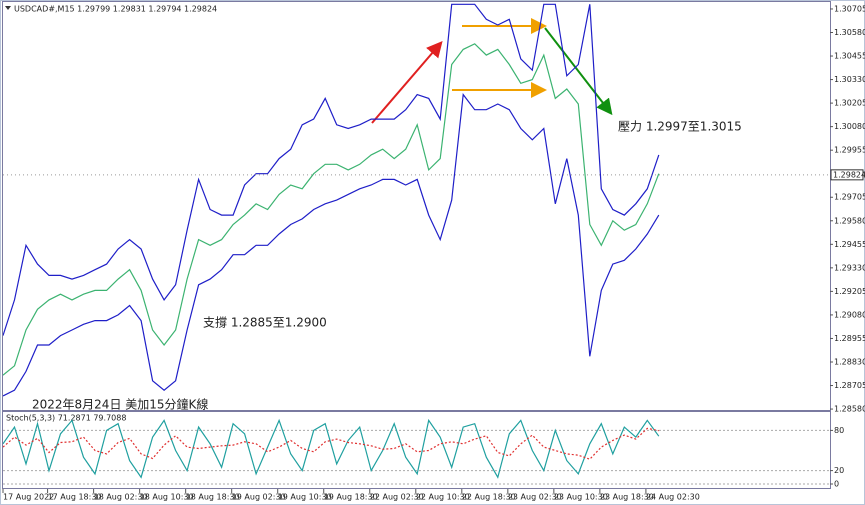  I want to click on y-tick-label: 1.29955, so click(849, 150).